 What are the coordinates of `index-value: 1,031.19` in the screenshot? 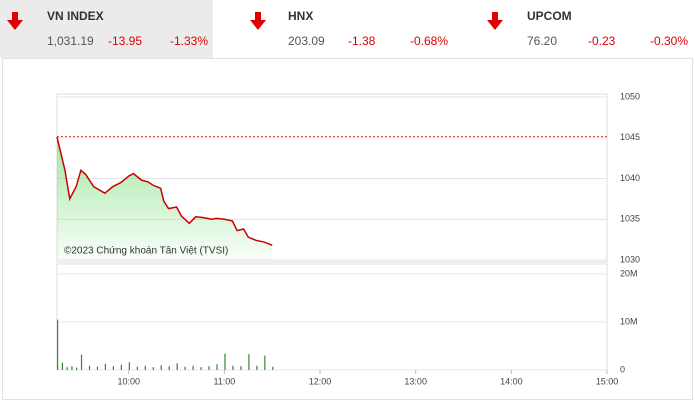 It's located at (70, 41).